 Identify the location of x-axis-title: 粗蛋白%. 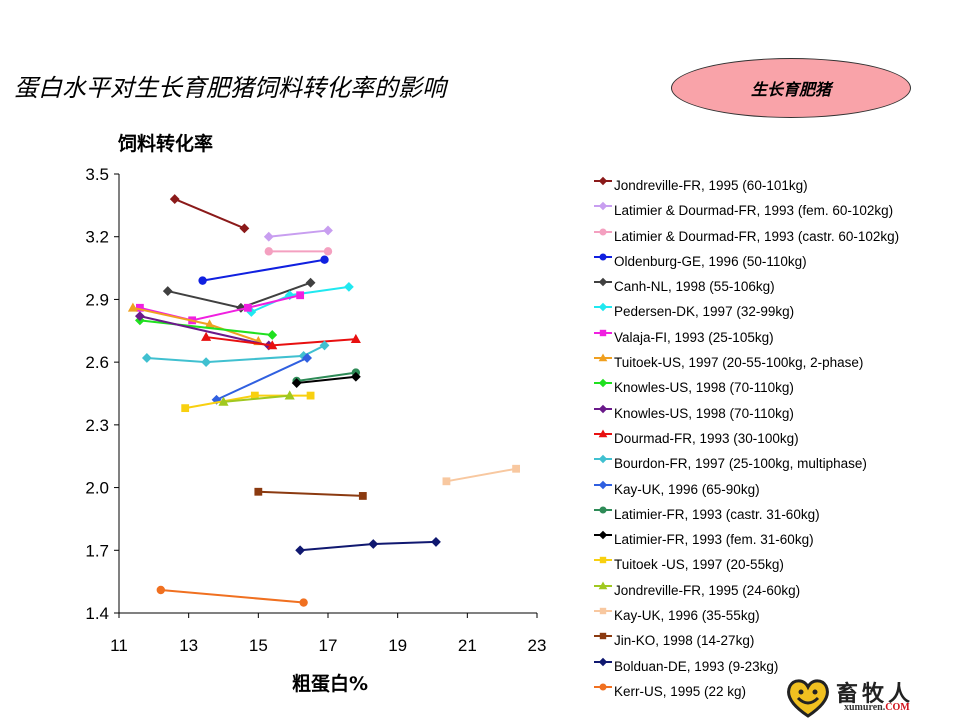
(330, 683).